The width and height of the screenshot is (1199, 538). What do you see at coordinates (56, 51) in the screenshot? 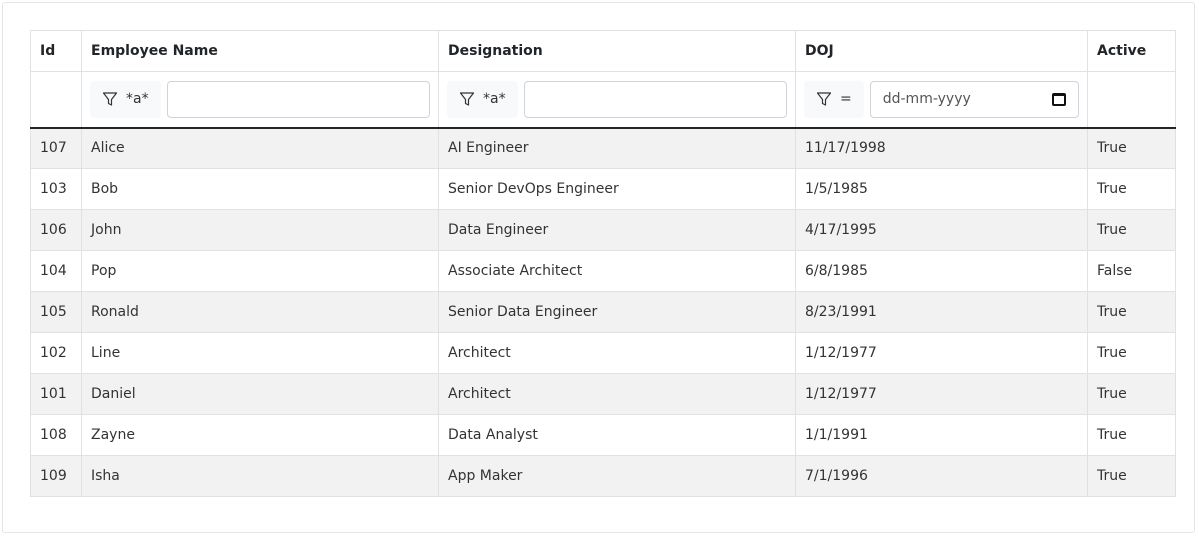
I see `column-header-id: Id` at bounding box center [56, 51].